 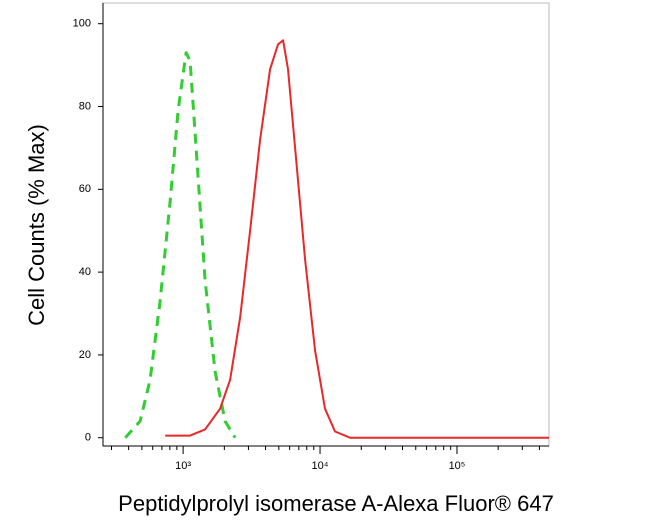 What do you see at coordinates (457, 466) in the screenshot?
I see `x-tick-label: 10⁵` at bounding box center [457, 466].